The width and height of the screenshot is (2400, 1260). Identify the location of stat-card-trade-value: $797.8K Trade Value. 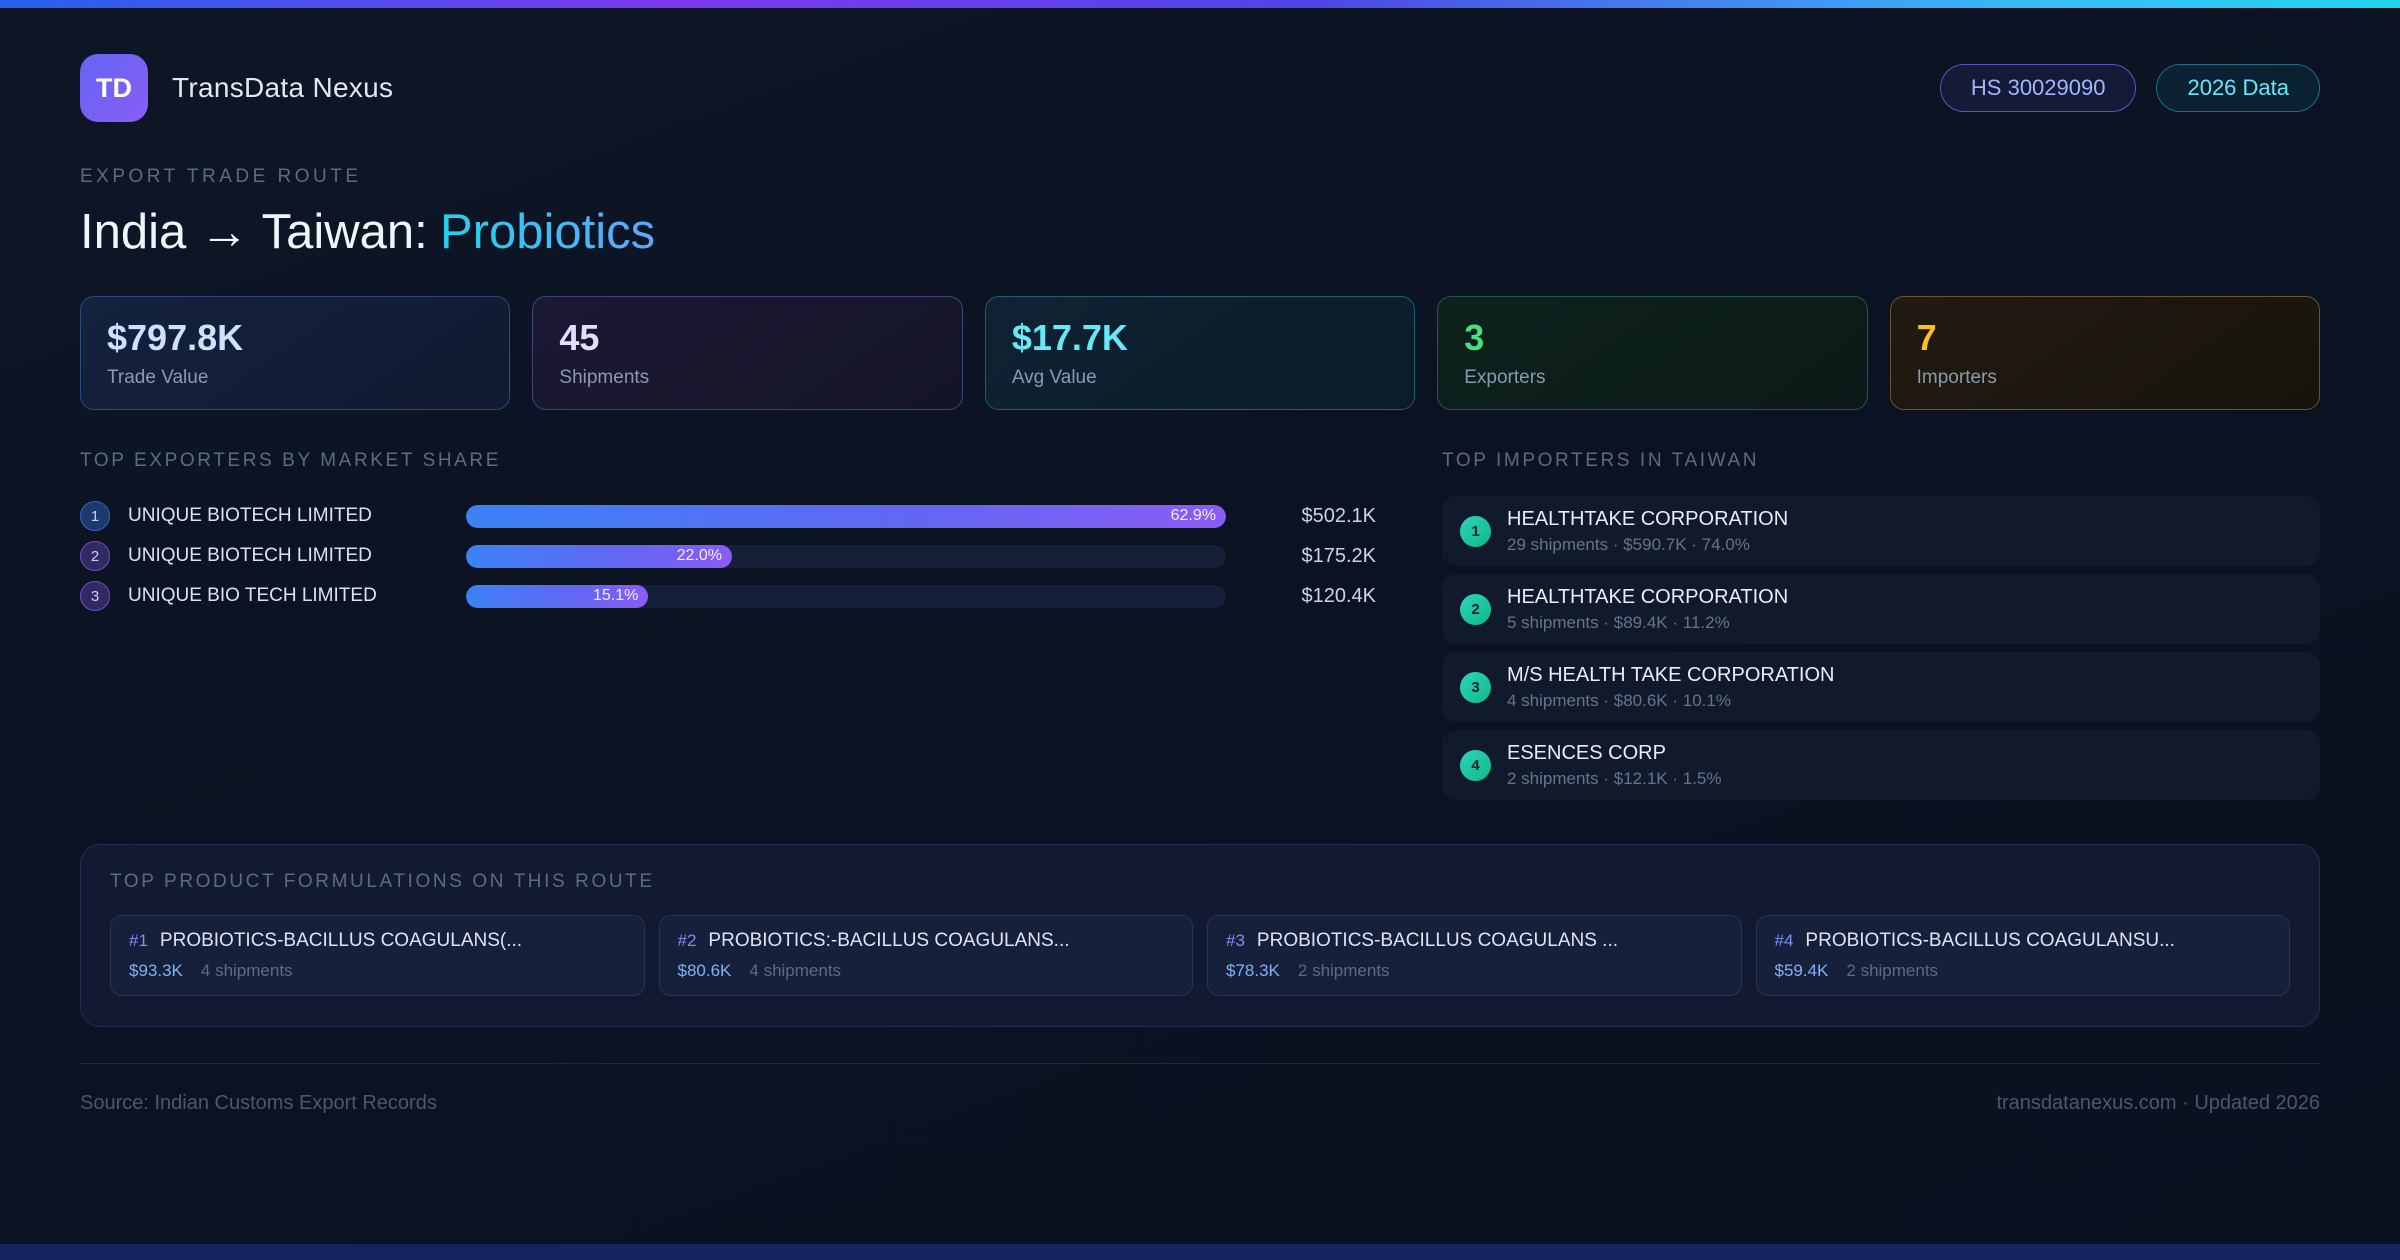
(295, 353).